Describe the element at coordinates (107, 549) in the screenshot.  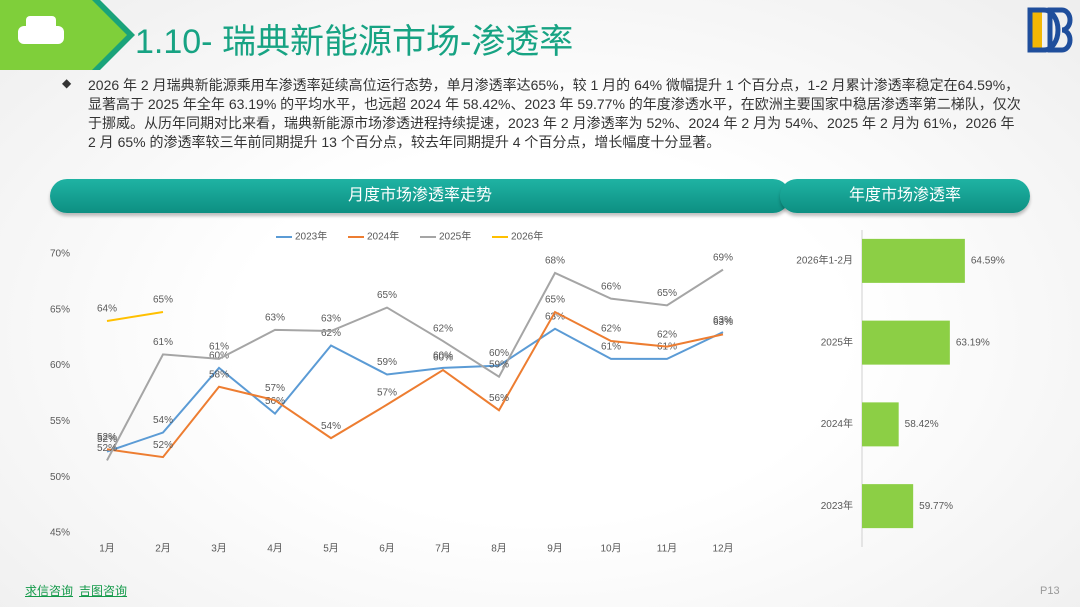
I see `x-tick-label: 1月` at that location.